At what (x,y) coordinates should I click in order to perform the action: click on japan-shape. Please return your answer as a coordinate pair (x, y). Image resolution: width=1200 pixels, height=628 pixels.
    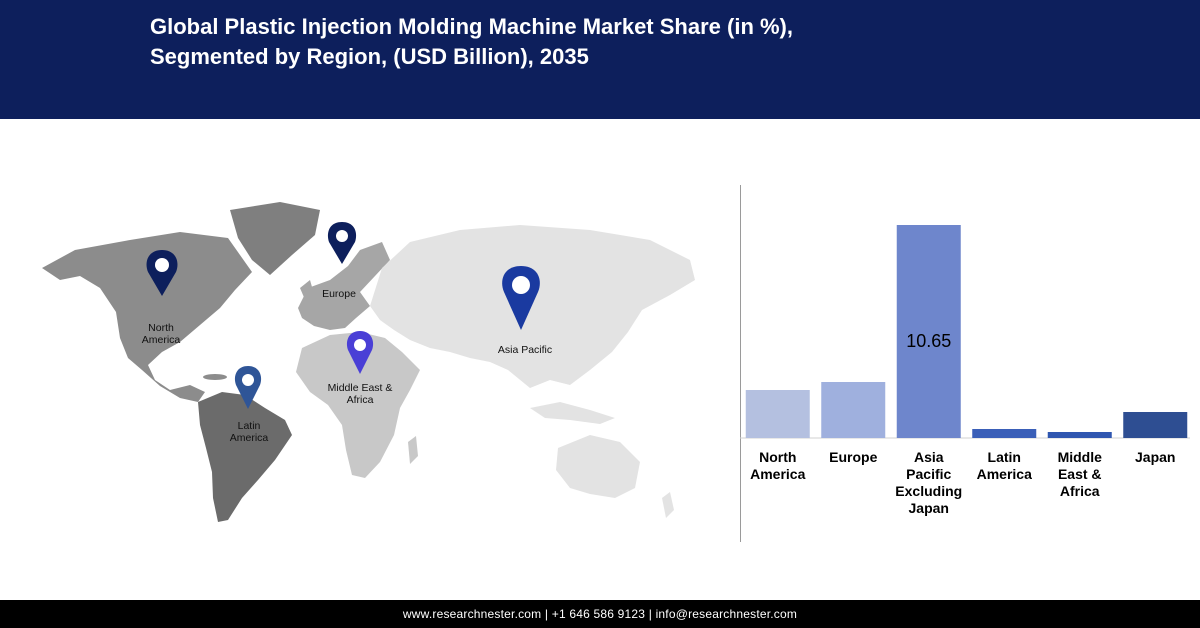
    Looking at the image, I should click on (632, 309).